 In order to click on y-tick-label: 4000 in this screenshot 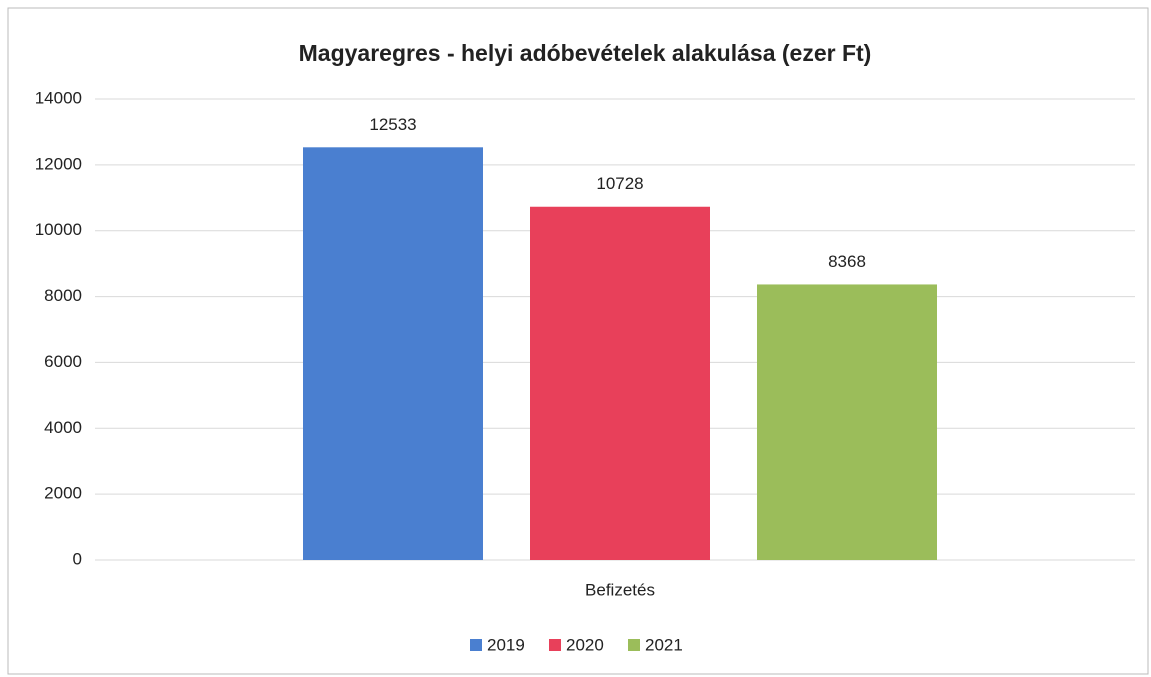, I will do `click(63, 427)`.